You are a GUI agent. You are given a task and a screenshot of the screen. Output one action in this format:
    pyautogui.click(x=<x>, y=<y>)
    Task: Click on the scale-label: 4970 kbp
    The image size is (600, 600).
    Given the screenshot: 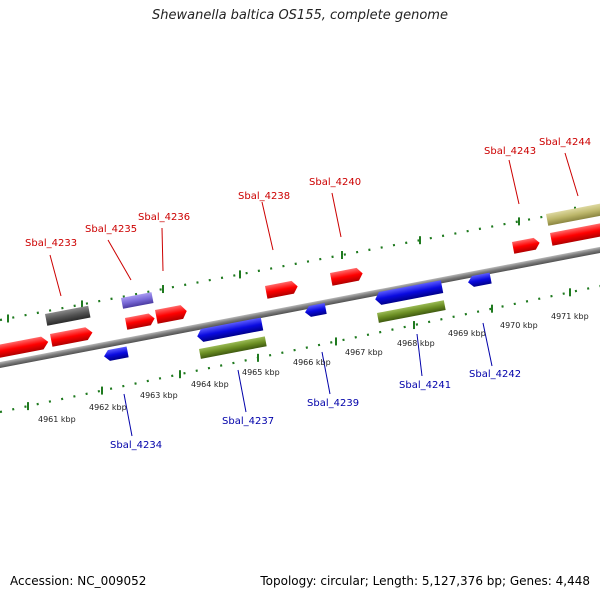 What is the action you would take?
    pyautogui.click(x=519, y=325)
    